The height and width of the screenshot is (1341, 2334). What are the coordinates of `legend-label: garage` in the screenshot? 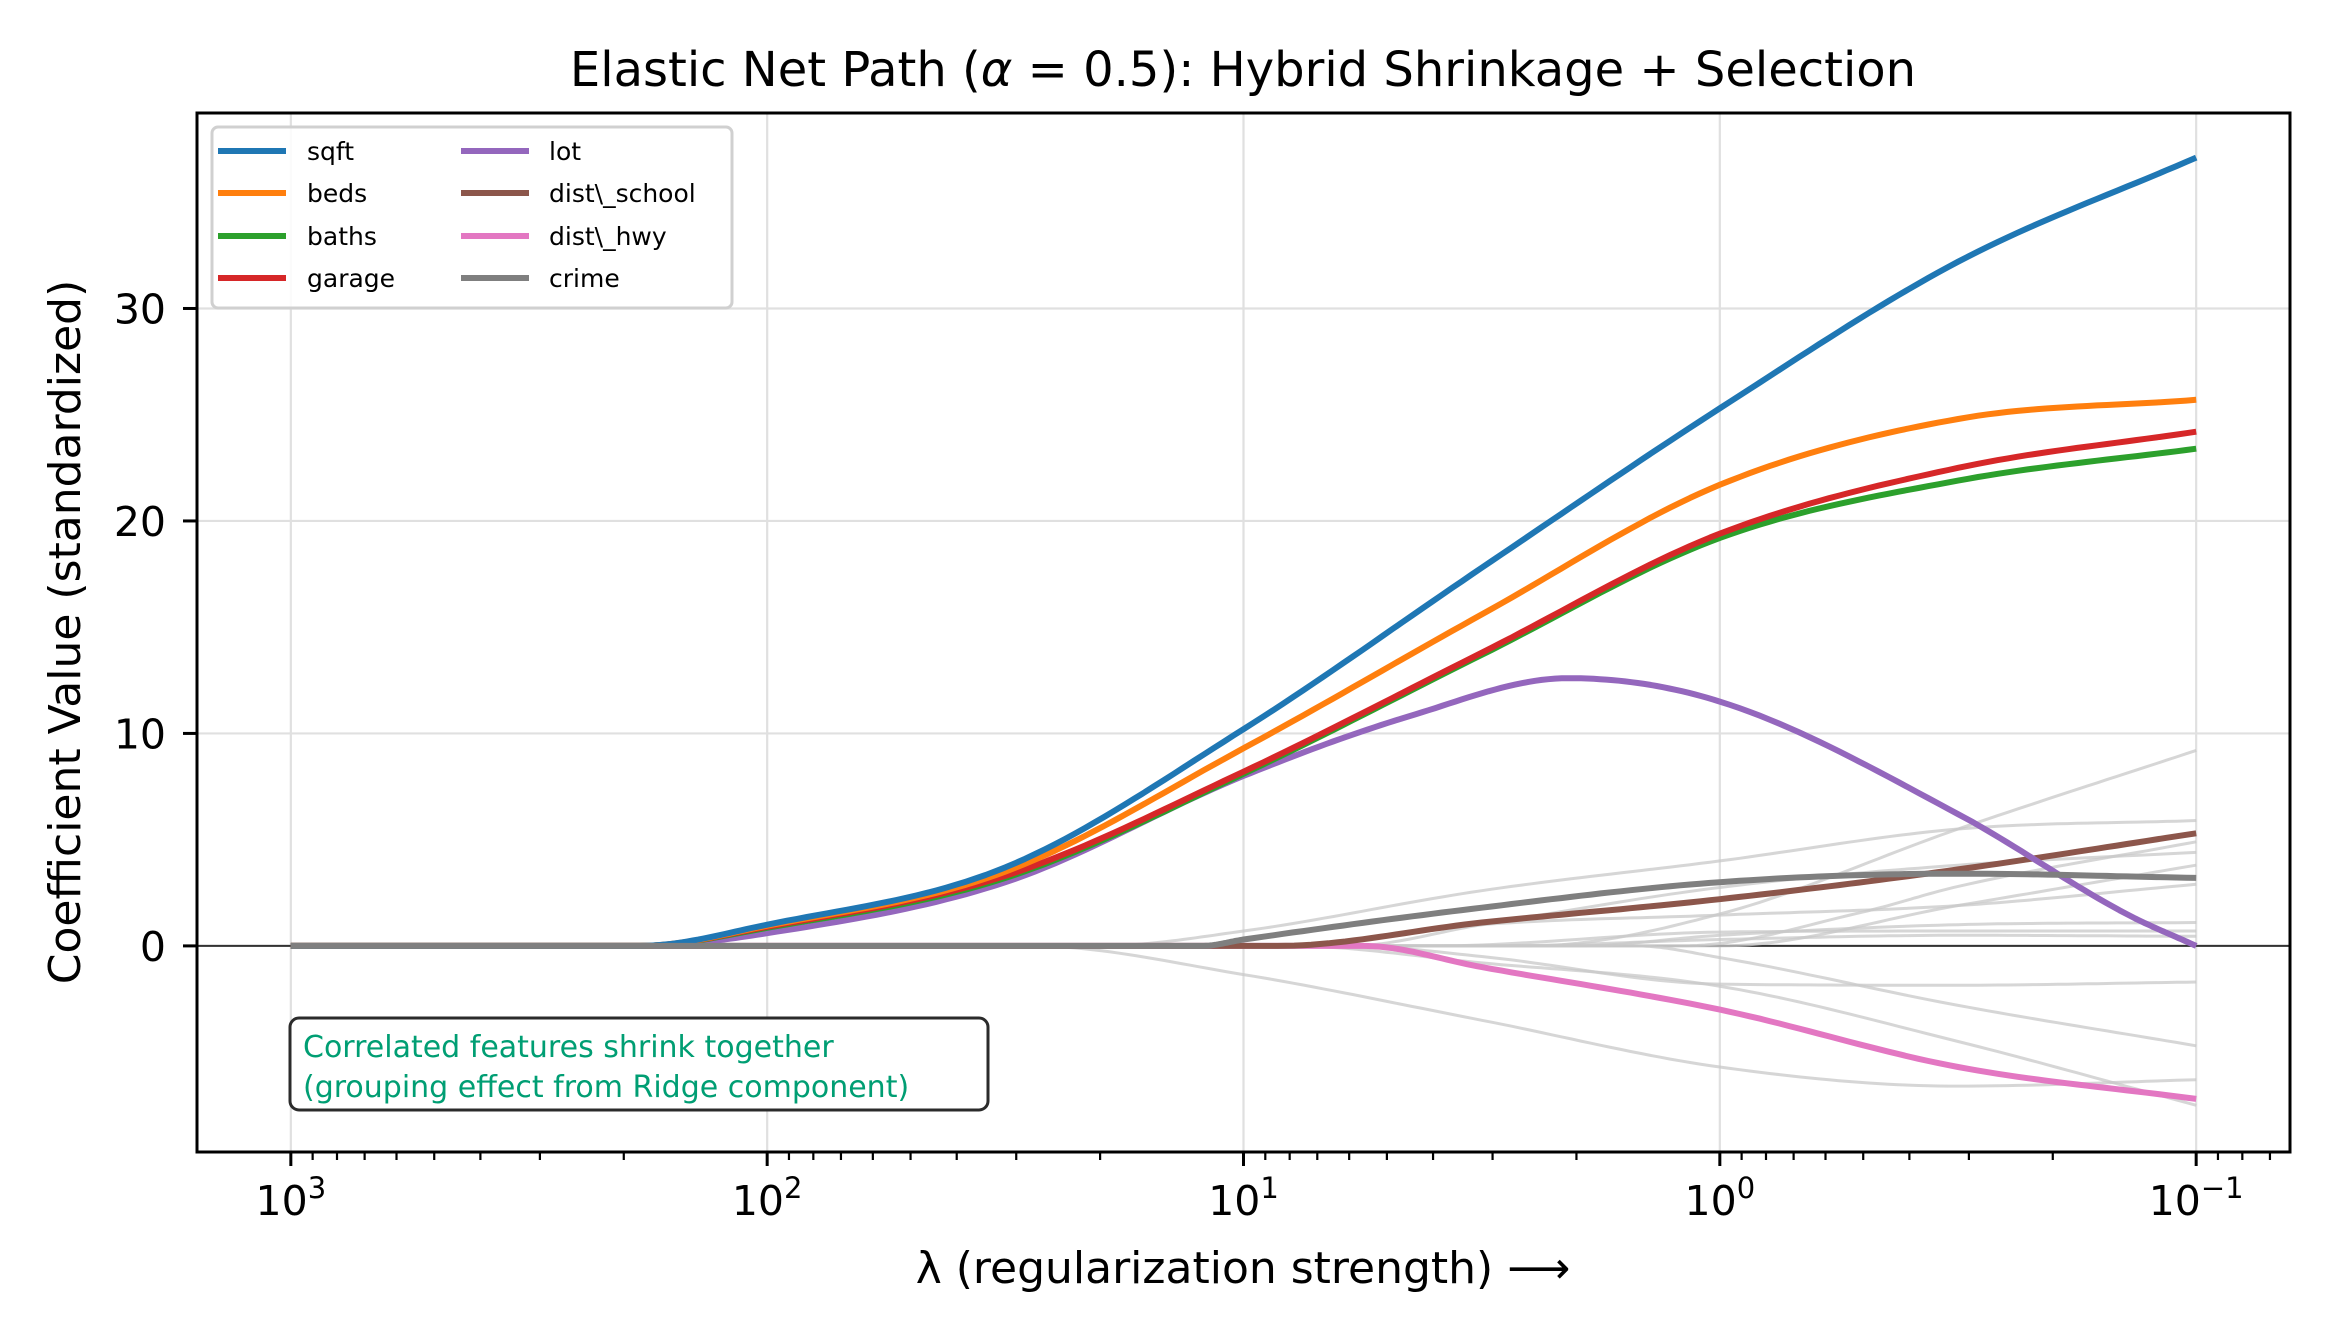 It's located at (351, 278).